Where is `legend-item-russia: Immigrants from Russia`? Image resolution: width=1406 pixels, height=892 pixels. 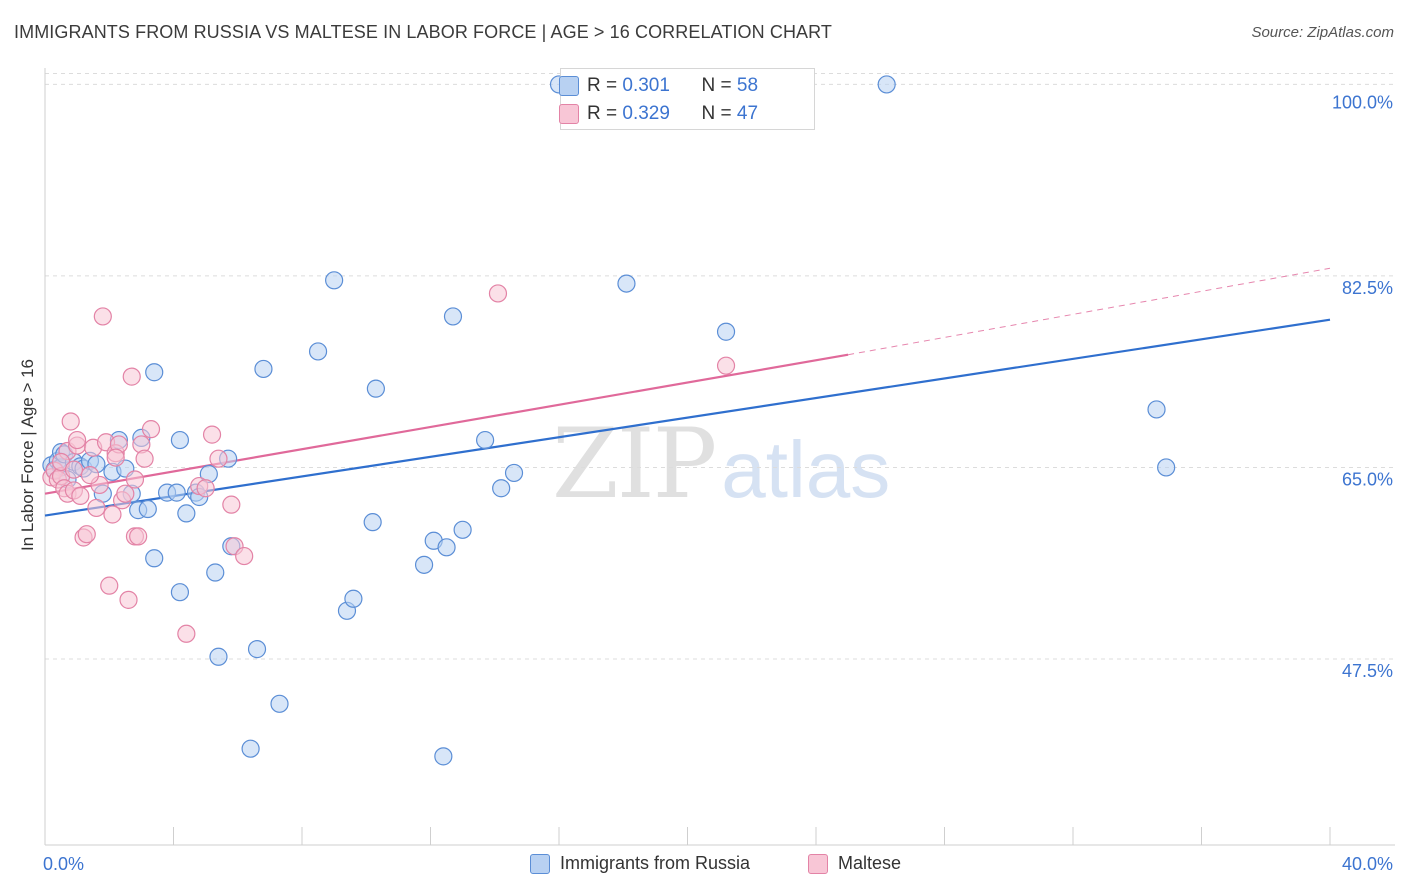
legend-item-russia: Immigrants from Russia is located at coordinates (640, 863).